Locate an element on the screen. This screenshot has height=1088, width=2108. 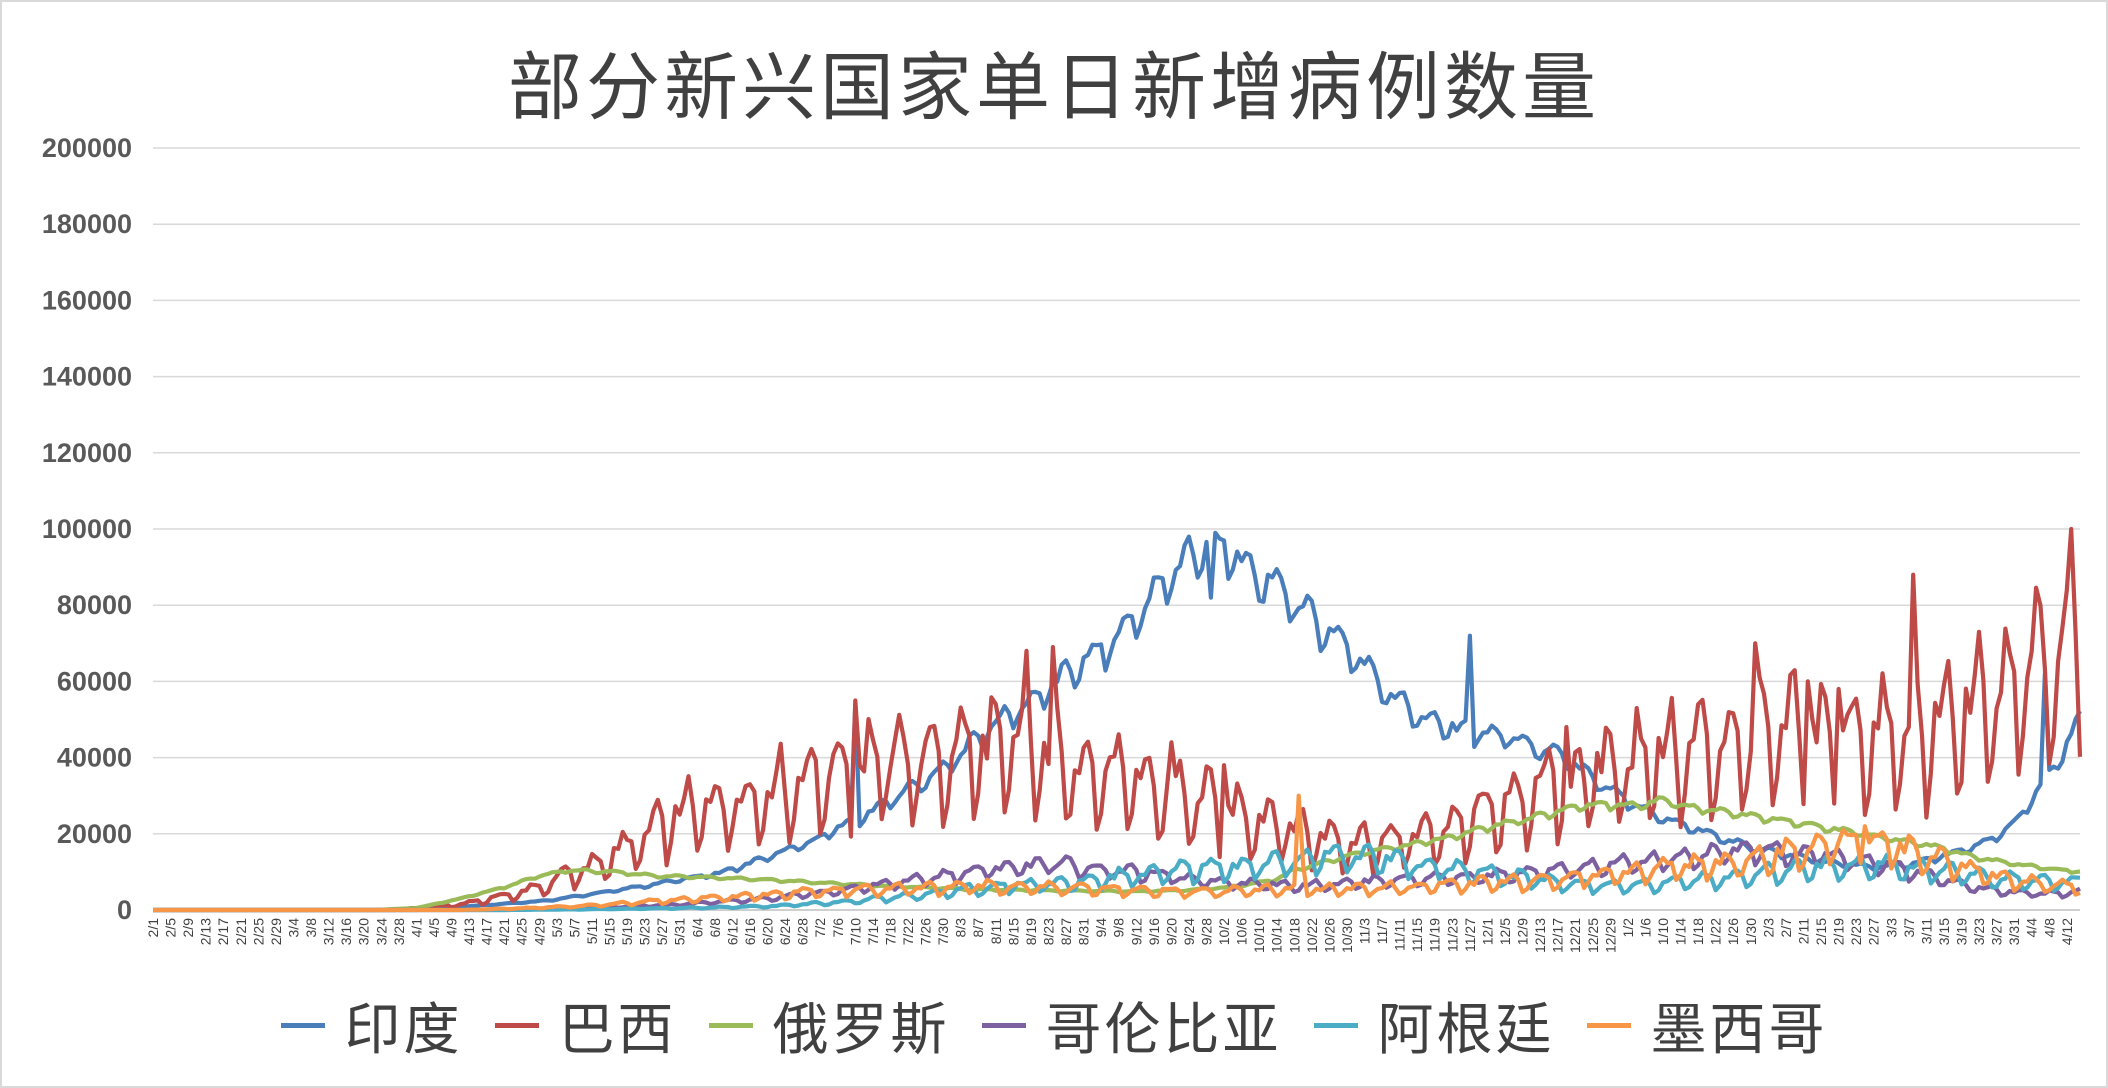
x-tick-label: 2/7 is located at coordinates (1786, 928).